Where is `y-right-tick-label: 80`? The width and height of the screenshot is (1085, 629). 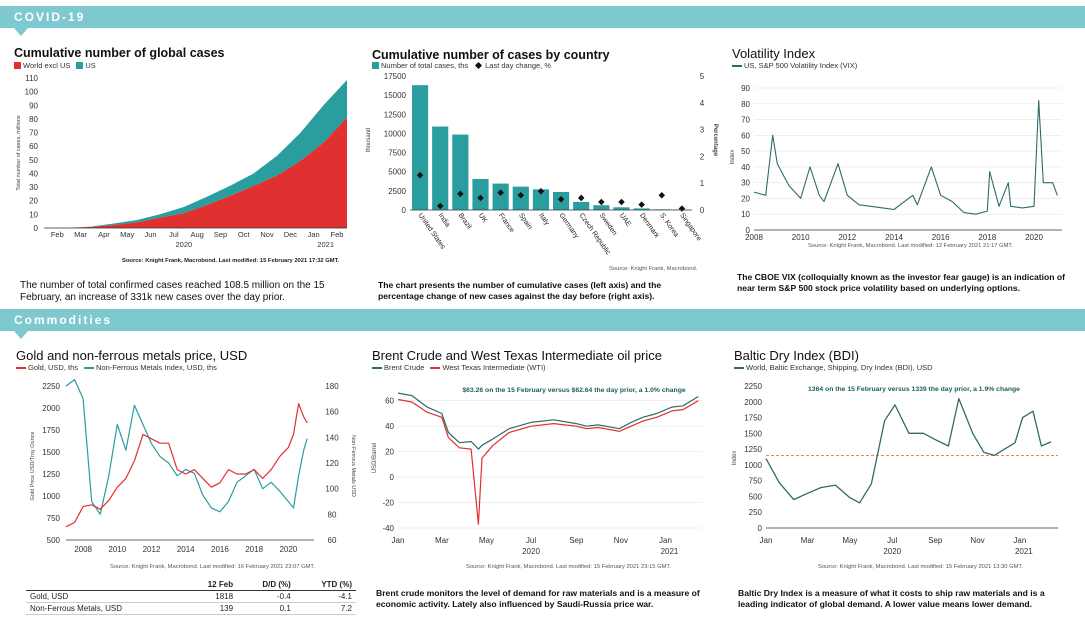
y-right-tick-label: 80 is located at coordinates (332, 514).